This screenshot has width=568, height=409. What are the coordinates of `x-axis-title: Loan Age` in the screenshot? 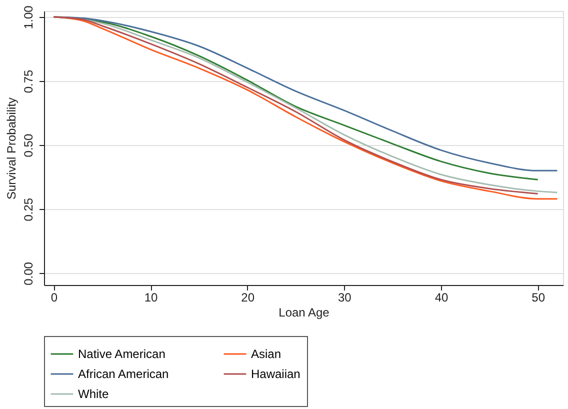 It's located at (304, 313).